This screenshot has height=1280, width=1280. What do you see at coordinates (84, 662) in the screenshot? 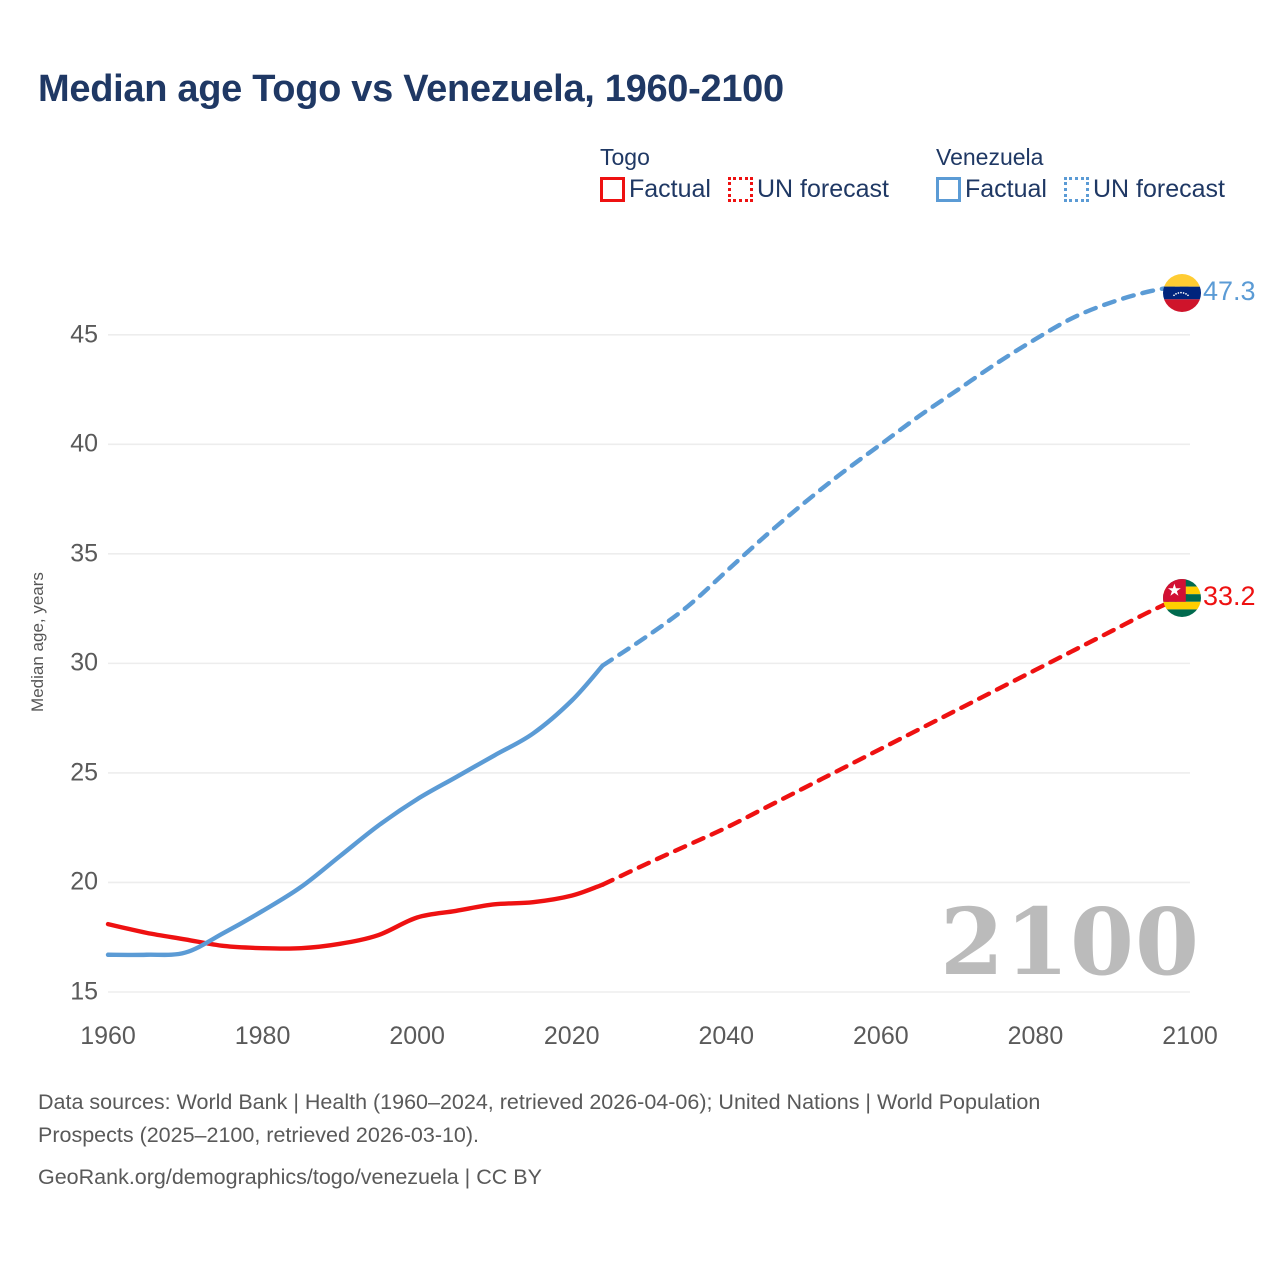
I see `y-tick-30: 30` at bounding box center [84, 662].